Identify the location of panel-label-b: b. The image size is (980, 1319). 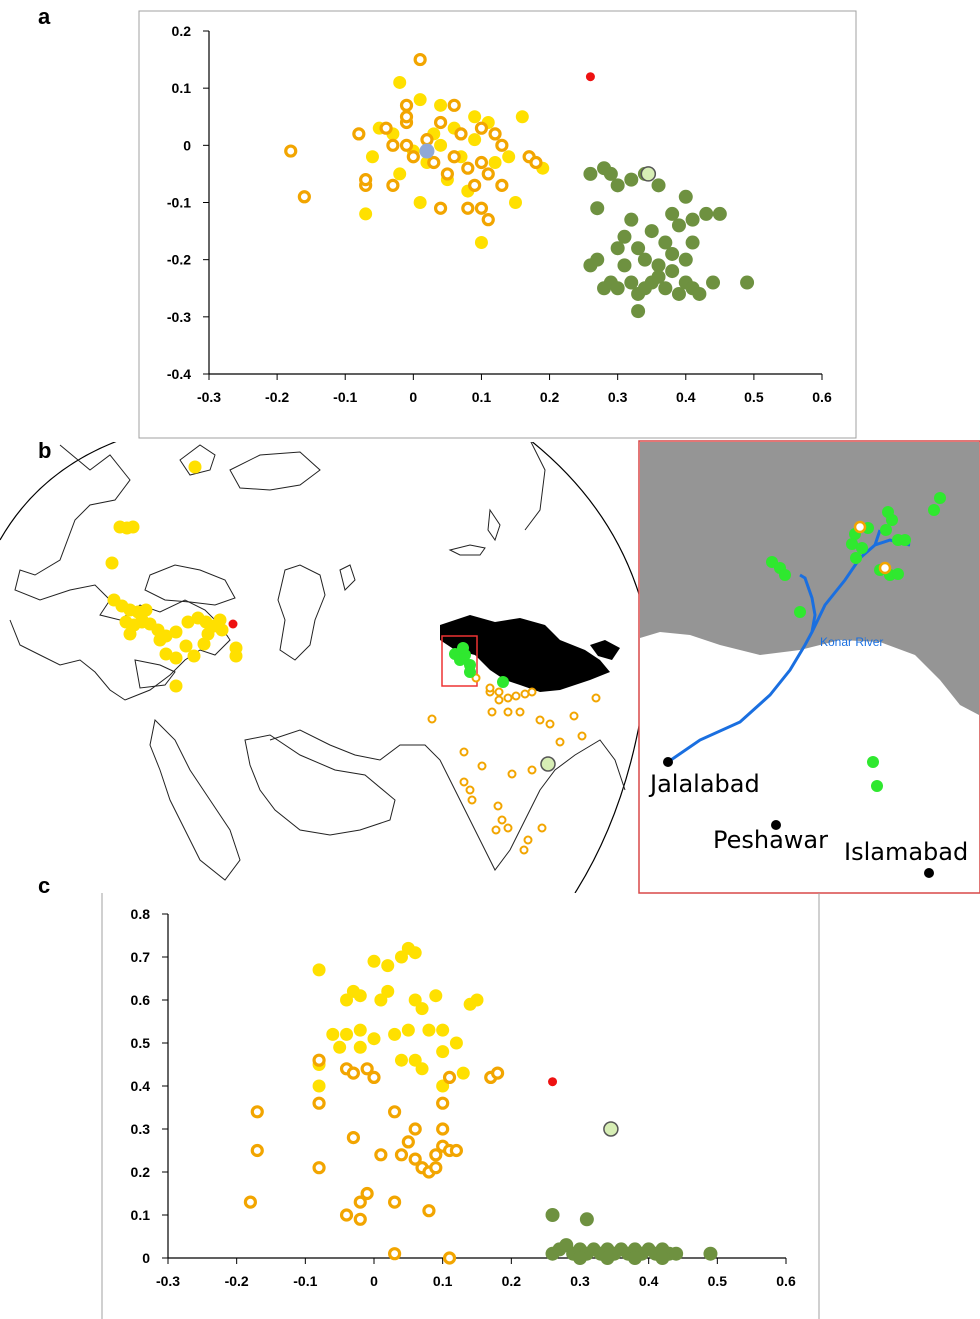
(45, 450).